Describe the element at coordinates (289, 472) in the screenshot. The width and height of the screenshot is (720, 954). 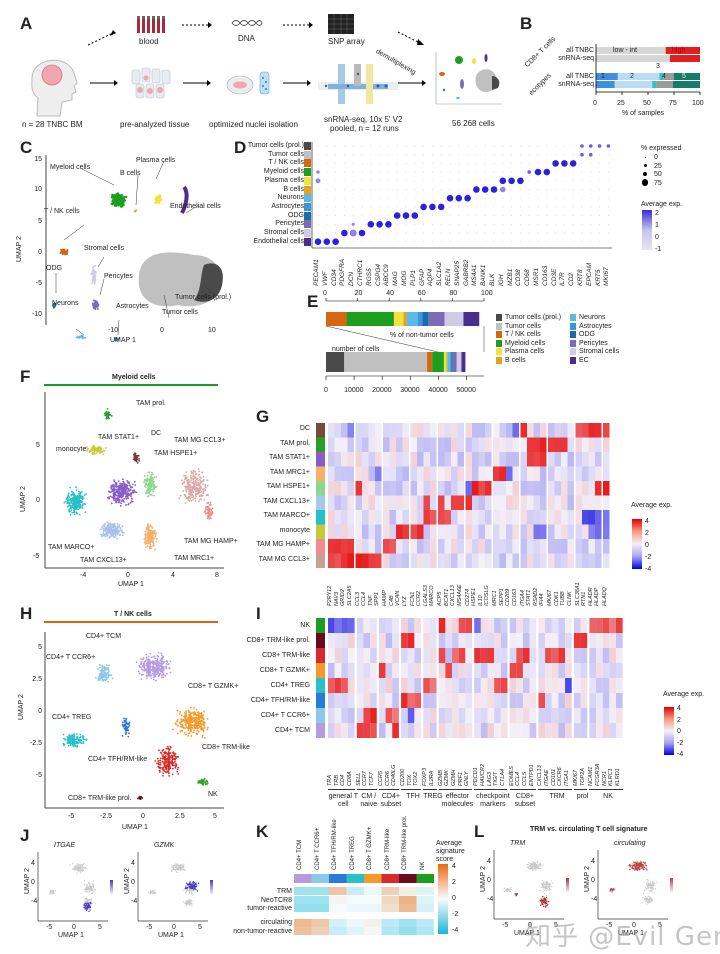
I see `g-row-label: TAM MRC1+` at that location.